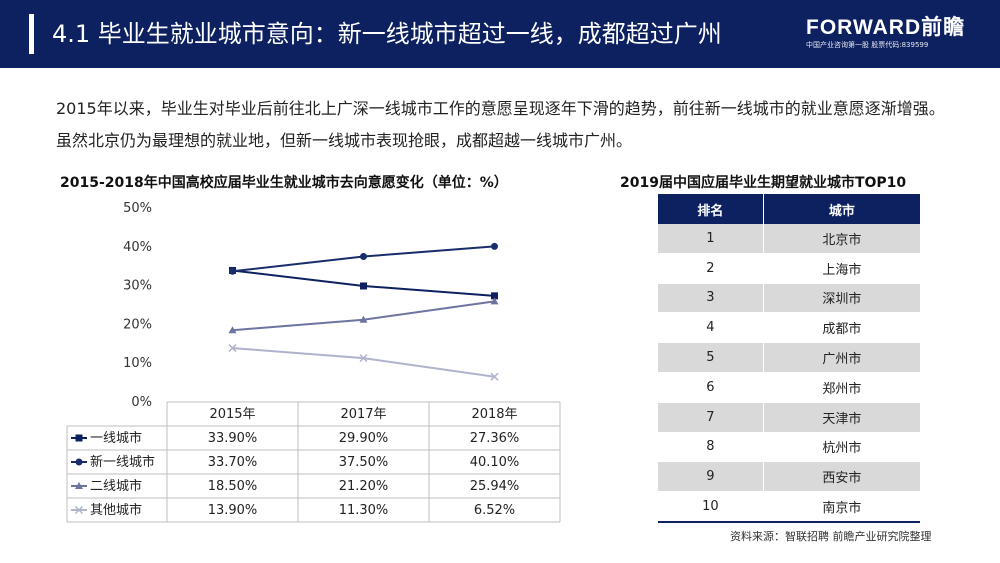  What do you see at coordinates (116, 486) in the screenshot?
I see `legend-series-name: 二线城市` at bounding box center [116, 486].